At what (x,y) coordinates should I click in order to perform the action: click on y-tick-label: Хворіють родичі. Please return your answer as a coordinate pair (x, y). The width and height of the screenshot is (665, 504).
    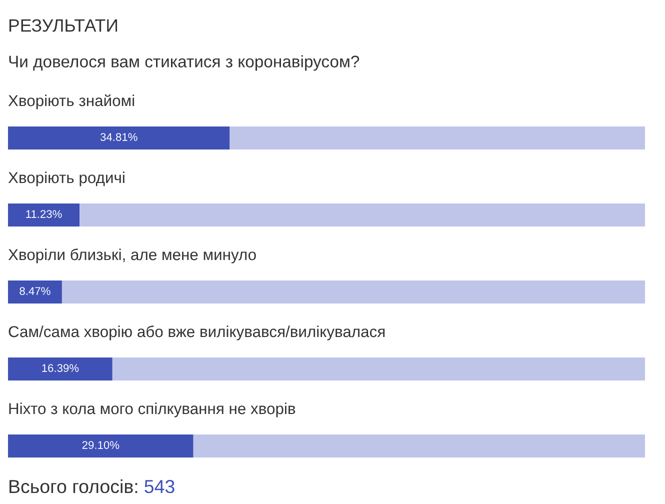
    Looking at the image, I should click on (66, 179).